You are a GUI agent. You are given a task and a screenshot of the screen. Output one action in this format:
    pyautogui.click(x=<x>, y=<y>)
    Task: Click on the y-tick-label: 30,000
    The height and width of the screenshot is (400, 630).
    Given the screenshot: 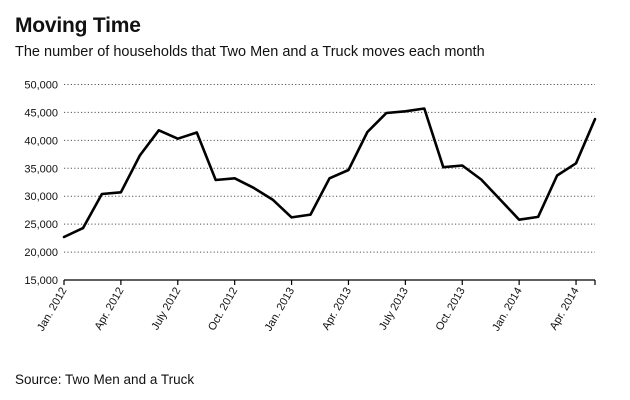 What is the action you would take?
    pyautogui.click(x=41, y=197)
    